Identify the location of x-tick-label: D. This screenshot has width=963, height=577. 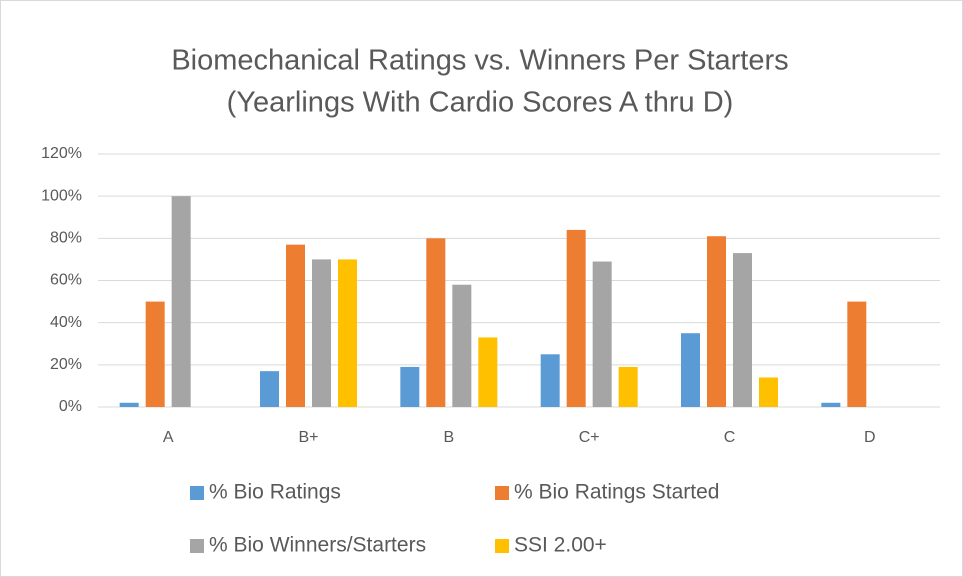
(870, 437).